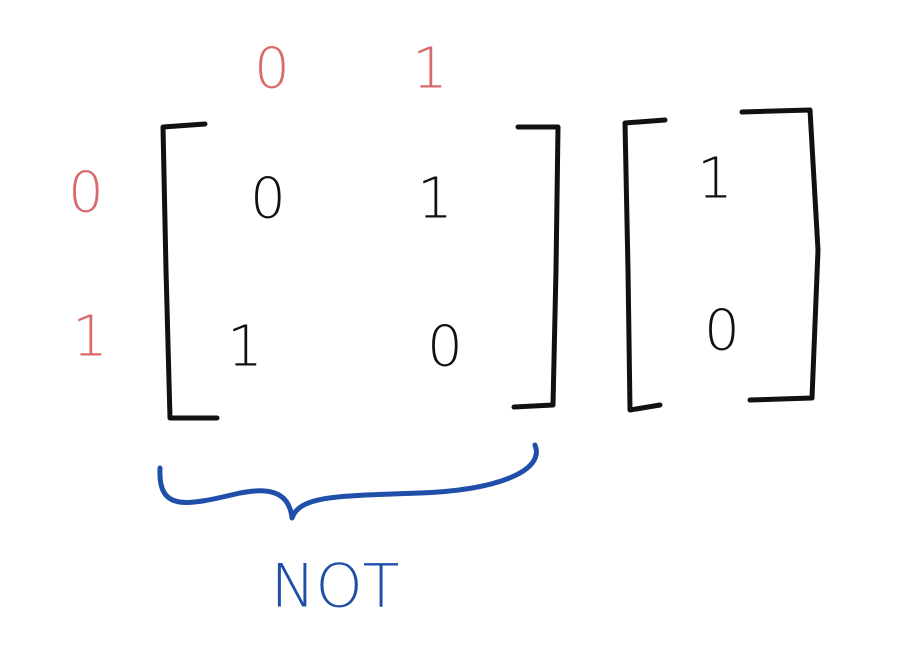 The width and height of the screenshot is (912, 658). What do you see at coordinates (430, 68) in the screenshot?
I see `column-label: 1` at bounding box center [430, 68].